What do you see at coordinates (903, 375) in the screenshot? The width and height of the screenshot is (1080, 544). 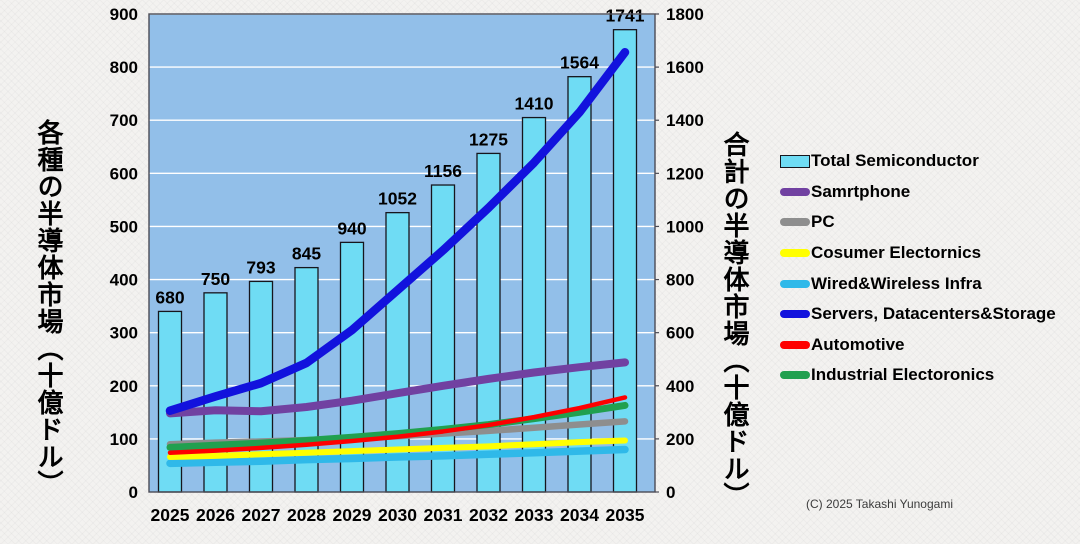 I see `legend-label: Industrial Electoronics` at bounding box center [903, 375].